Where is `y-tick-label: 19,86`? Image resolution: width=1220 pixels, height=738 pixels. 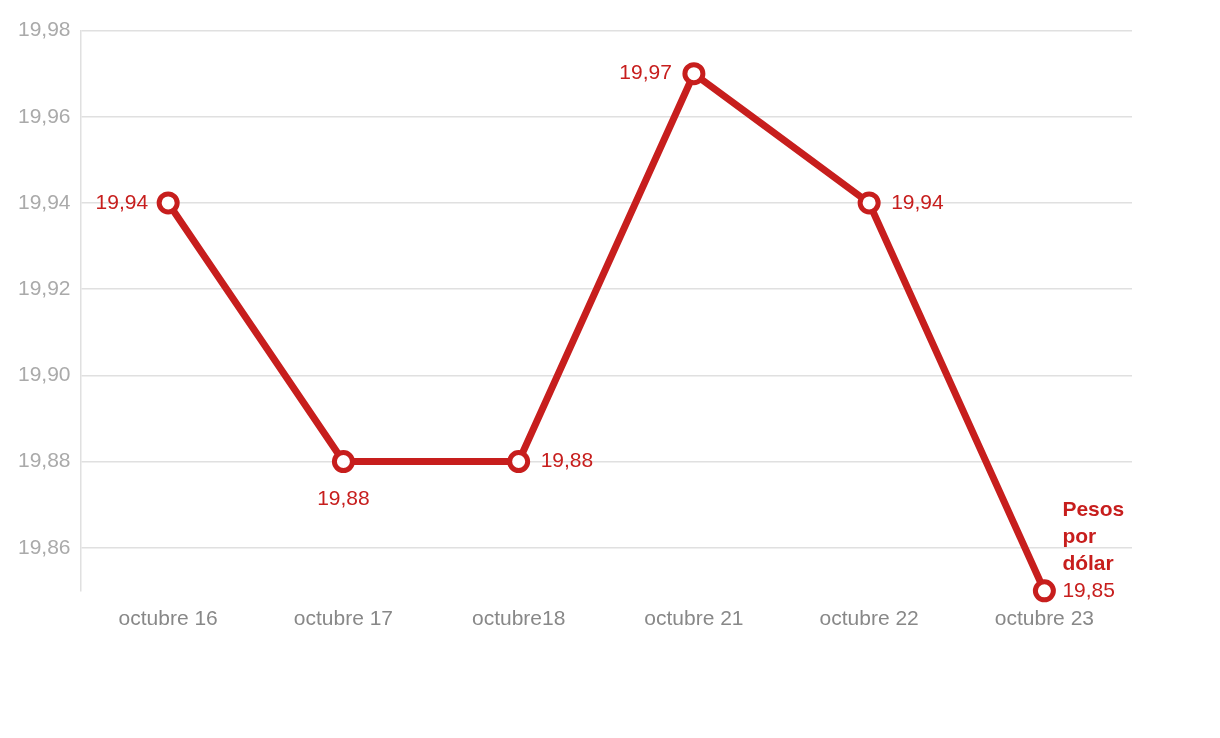
y-tick-label: 19,86 is located at coordinates (44, 546).